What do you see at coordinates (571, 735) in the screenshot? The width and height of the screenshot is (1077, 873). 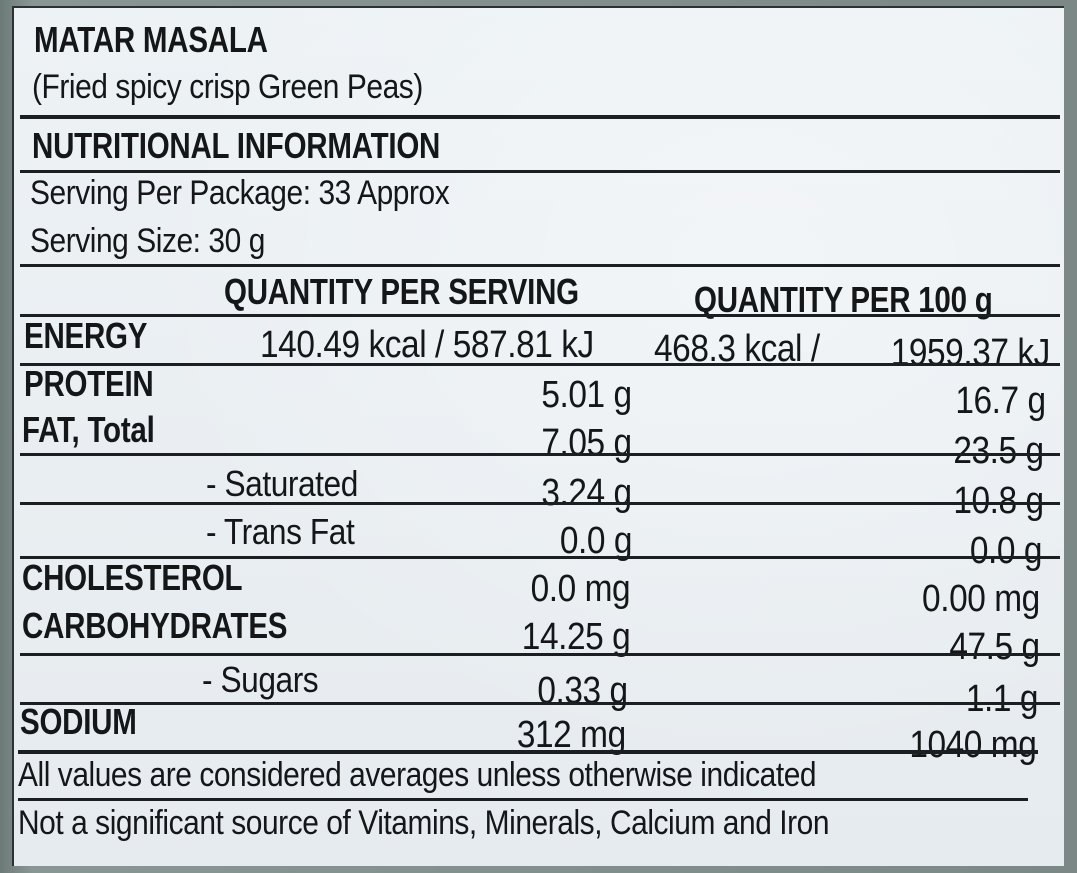 I see `sodium-per-serving: 312 mg` at bounding box center [571, 735].